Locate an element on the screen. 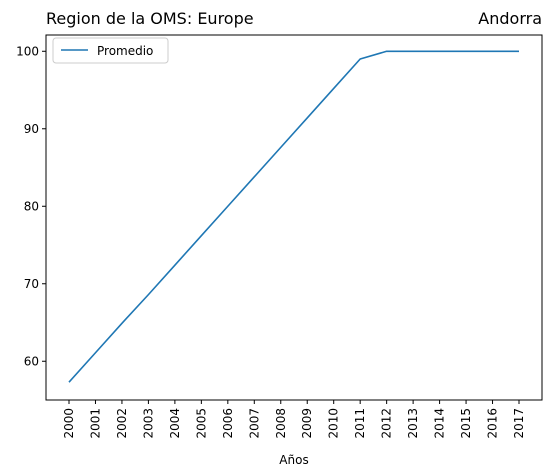  x-tick-label: 2015 is located at coordinates (466, 423).